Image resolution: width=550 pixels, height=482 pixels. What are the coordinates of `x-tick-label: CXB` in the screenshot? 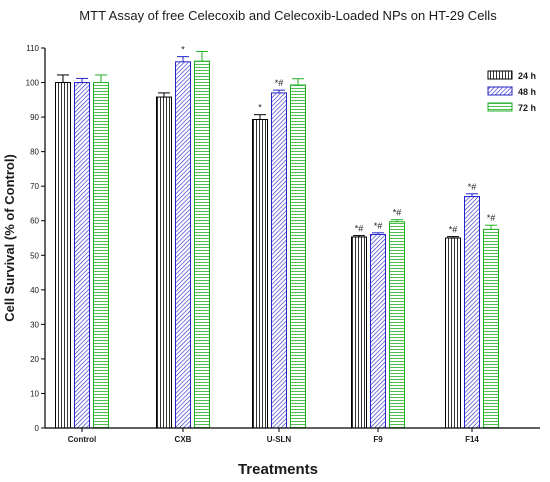 It's located at (183, 439).